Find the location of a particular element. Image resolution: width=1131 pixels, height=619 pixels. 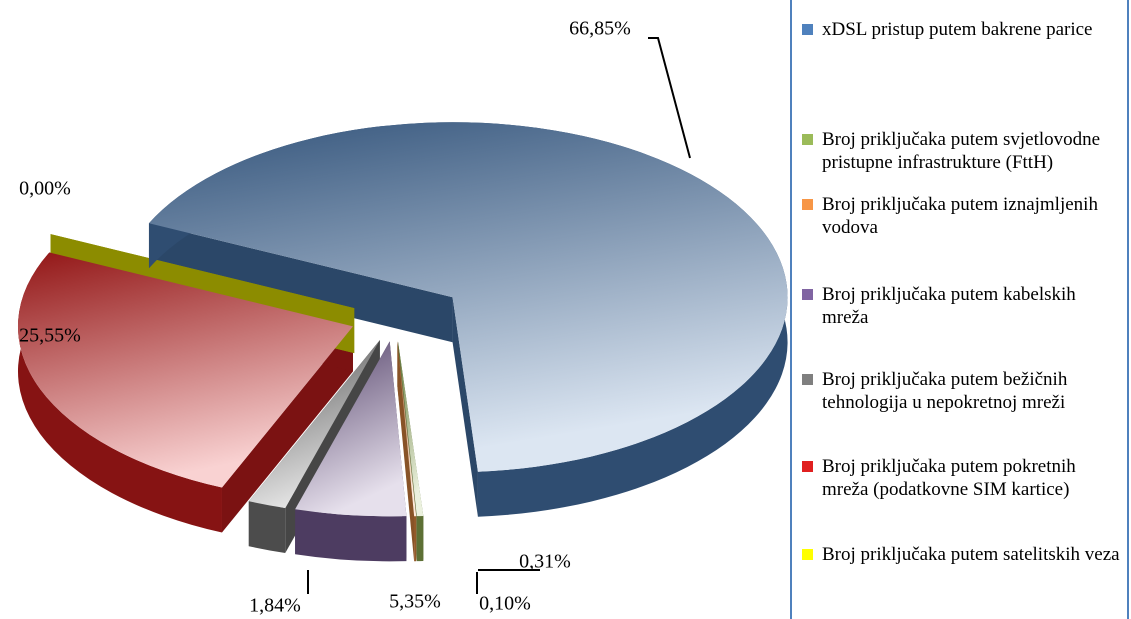

data-label: 0,00% is located at coordinates (45, 189).